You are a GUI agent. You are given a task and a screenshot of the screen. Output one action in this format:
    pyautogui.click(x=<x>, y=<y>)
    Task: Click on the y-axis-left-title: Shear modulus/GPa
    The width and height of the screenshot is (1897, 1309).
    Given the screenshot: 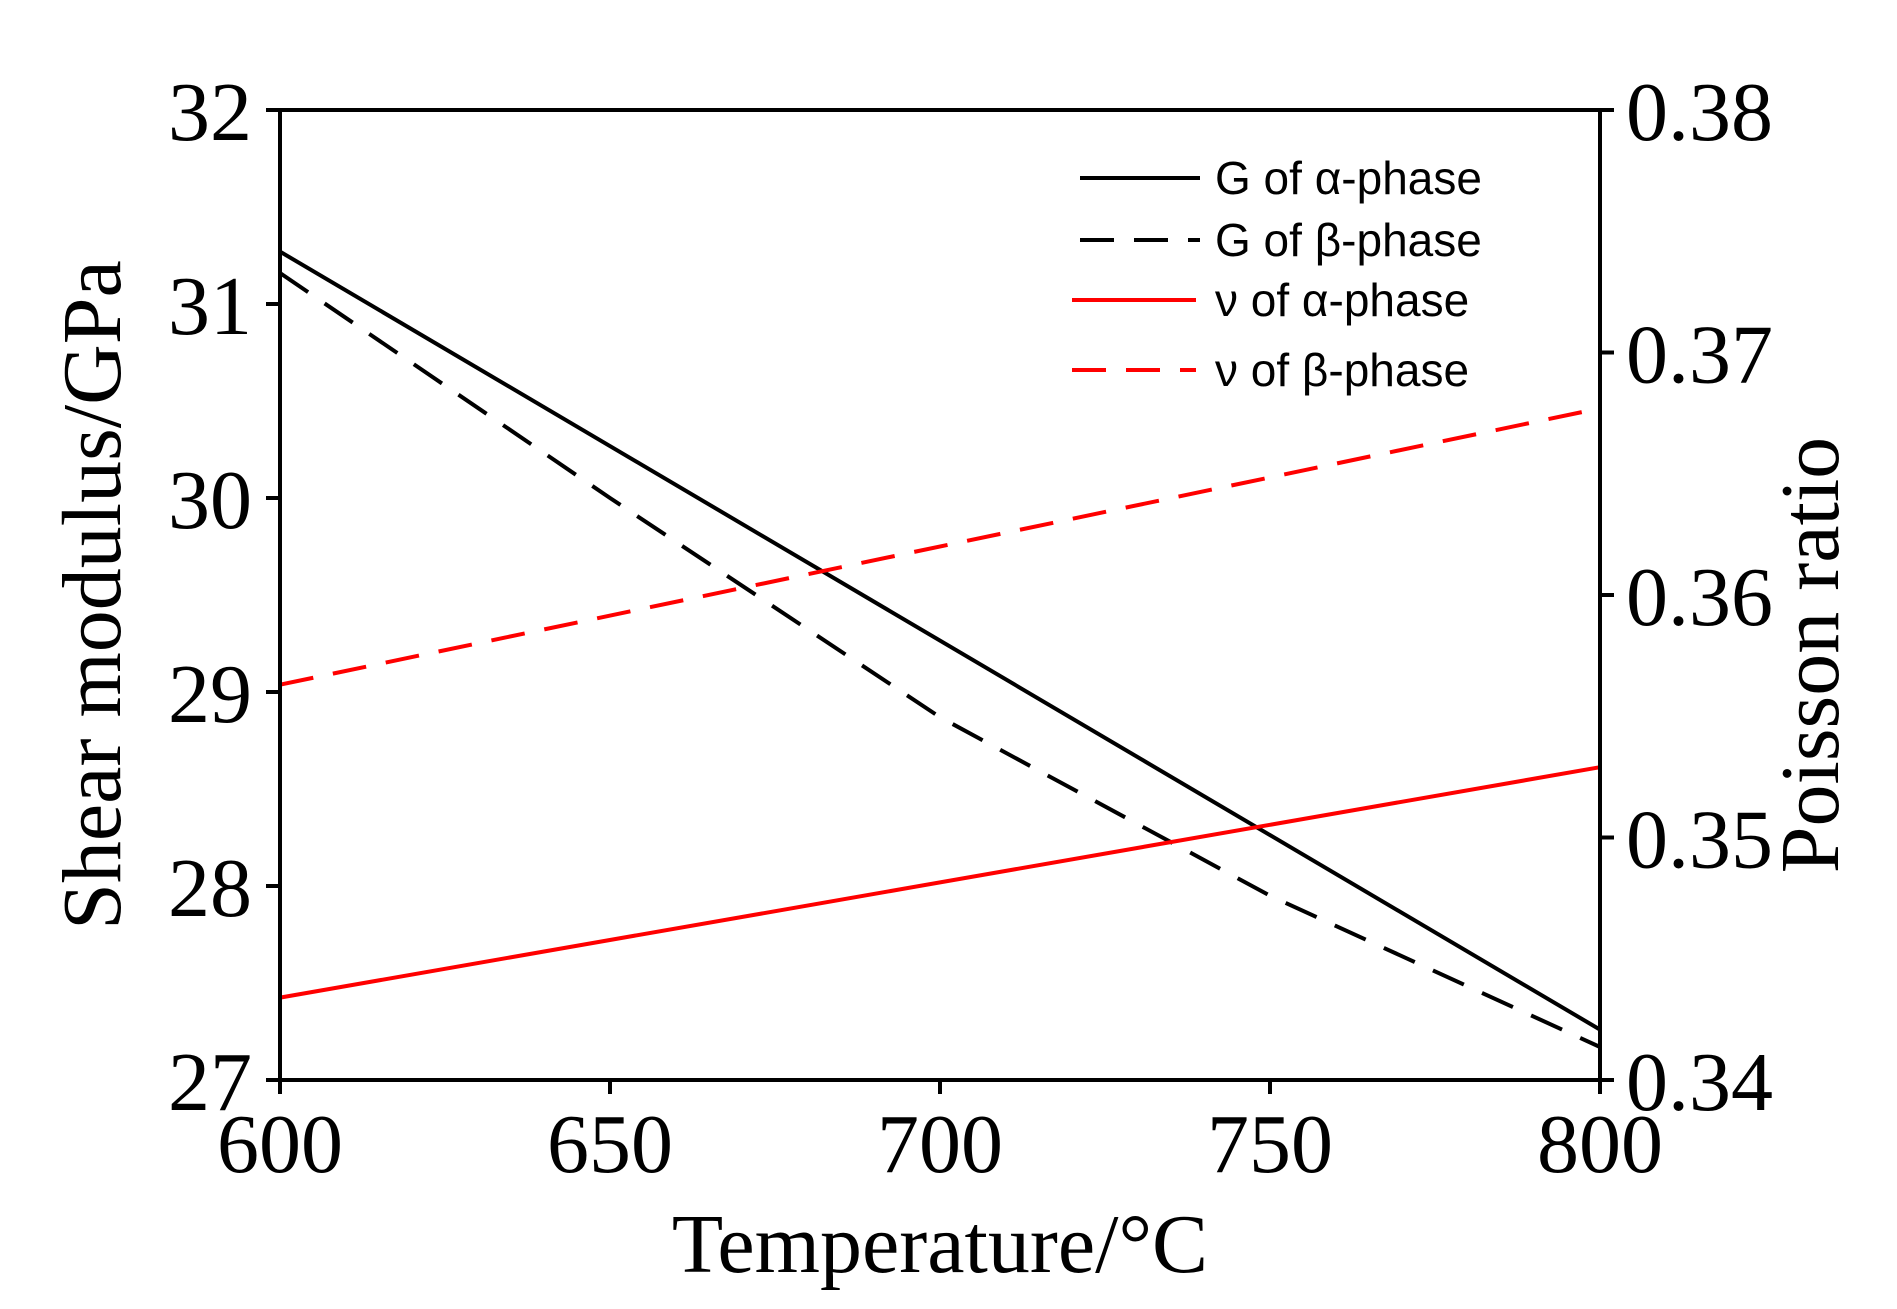 What is the action you would take?
    pyautogui.click(x=92, y=595)
    